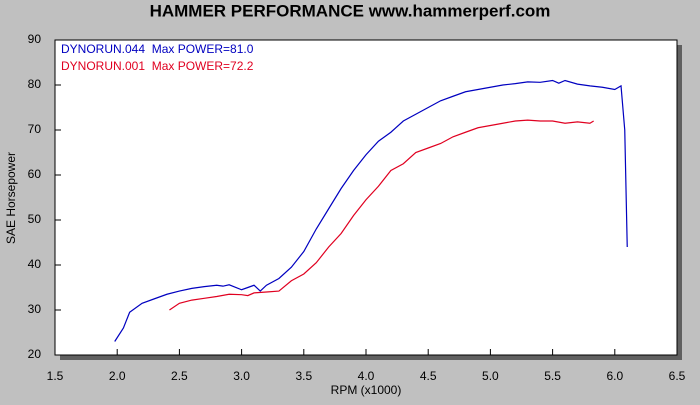 The image size is (700, 405). I want to click on x-tick-label: 4.0, so click(366, 376).